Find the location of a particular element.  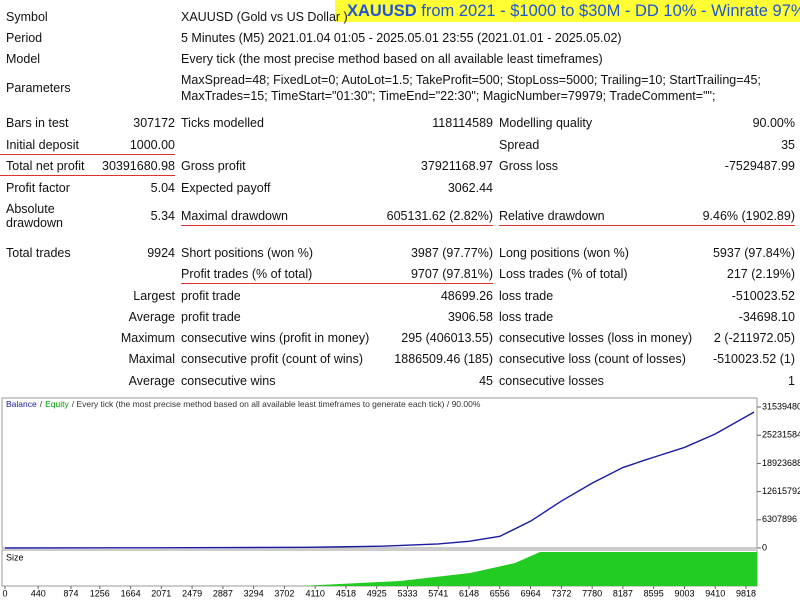

legend-entry: Balance is located at coordinates (21, 404).